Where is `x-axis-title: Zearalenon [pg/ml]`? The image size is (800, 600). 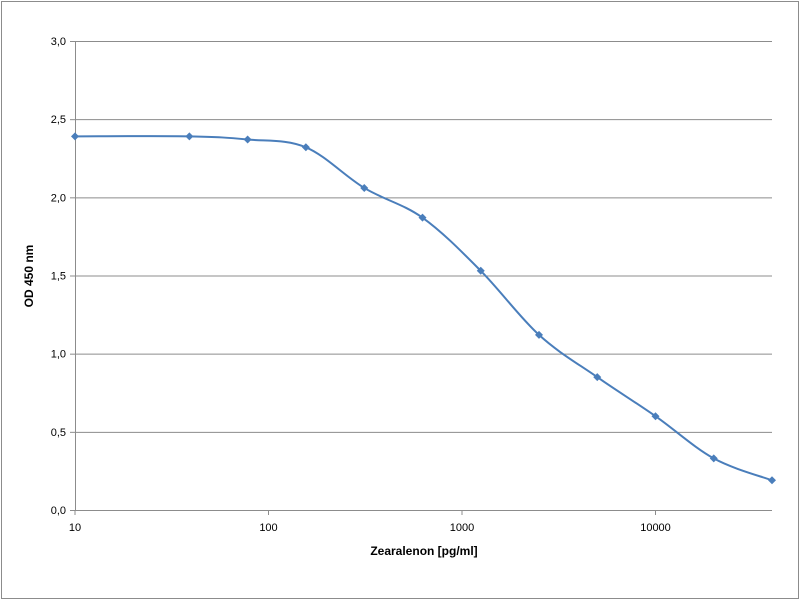
x-axis-title: Zearalenon [pg/ml] is located at coordinates (423, 551).